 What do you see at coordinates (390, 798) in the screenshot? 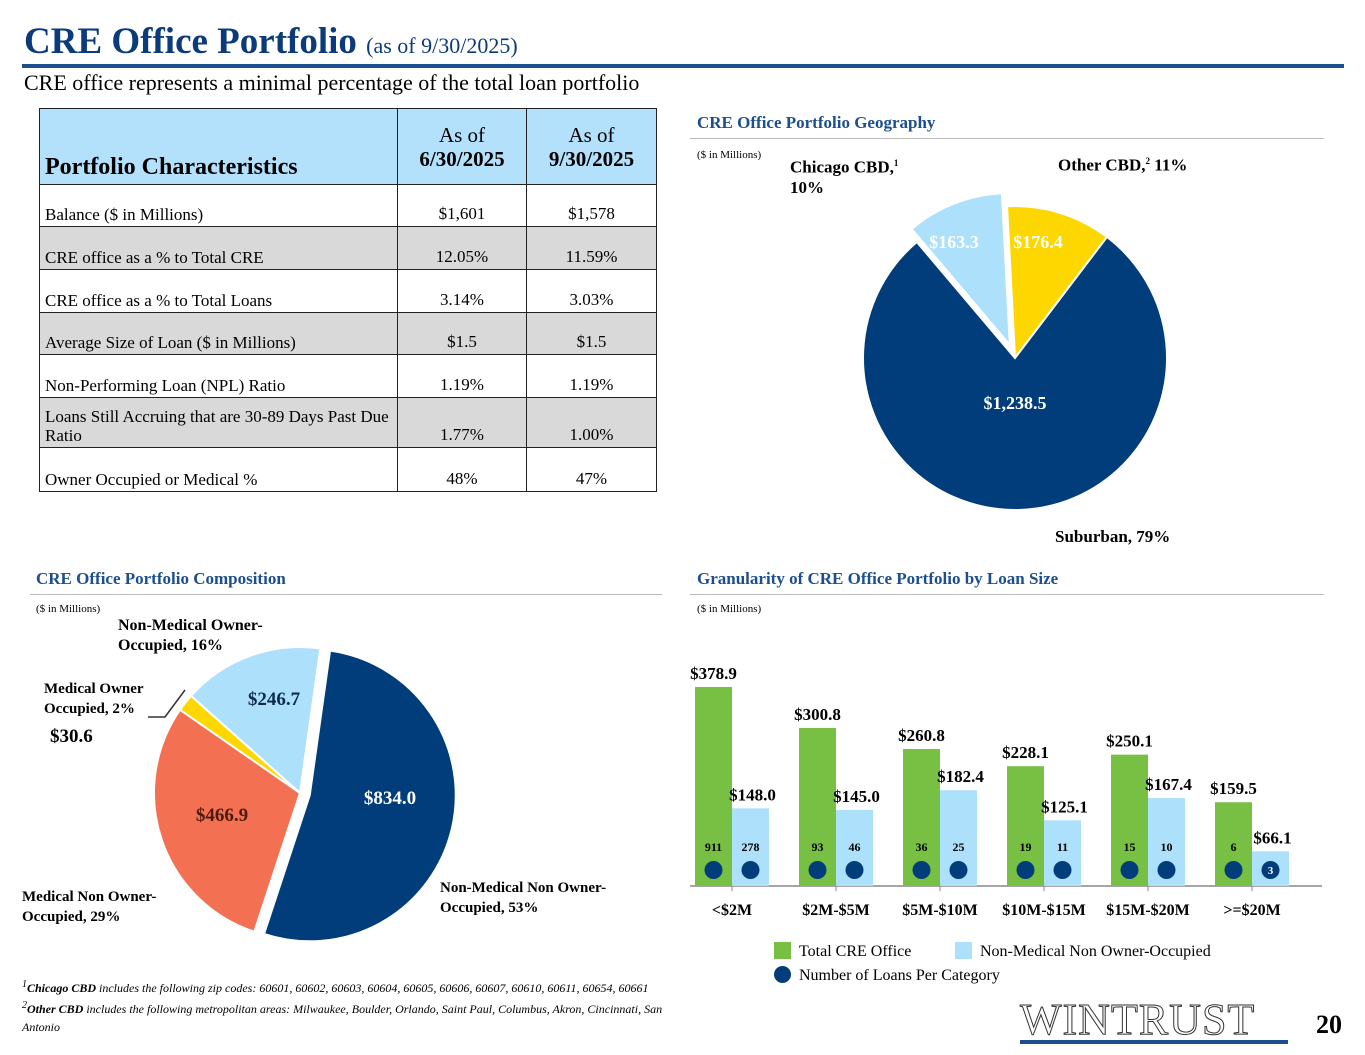
I see `slice-value-label: $834.0` at bounding box center [390, 798].